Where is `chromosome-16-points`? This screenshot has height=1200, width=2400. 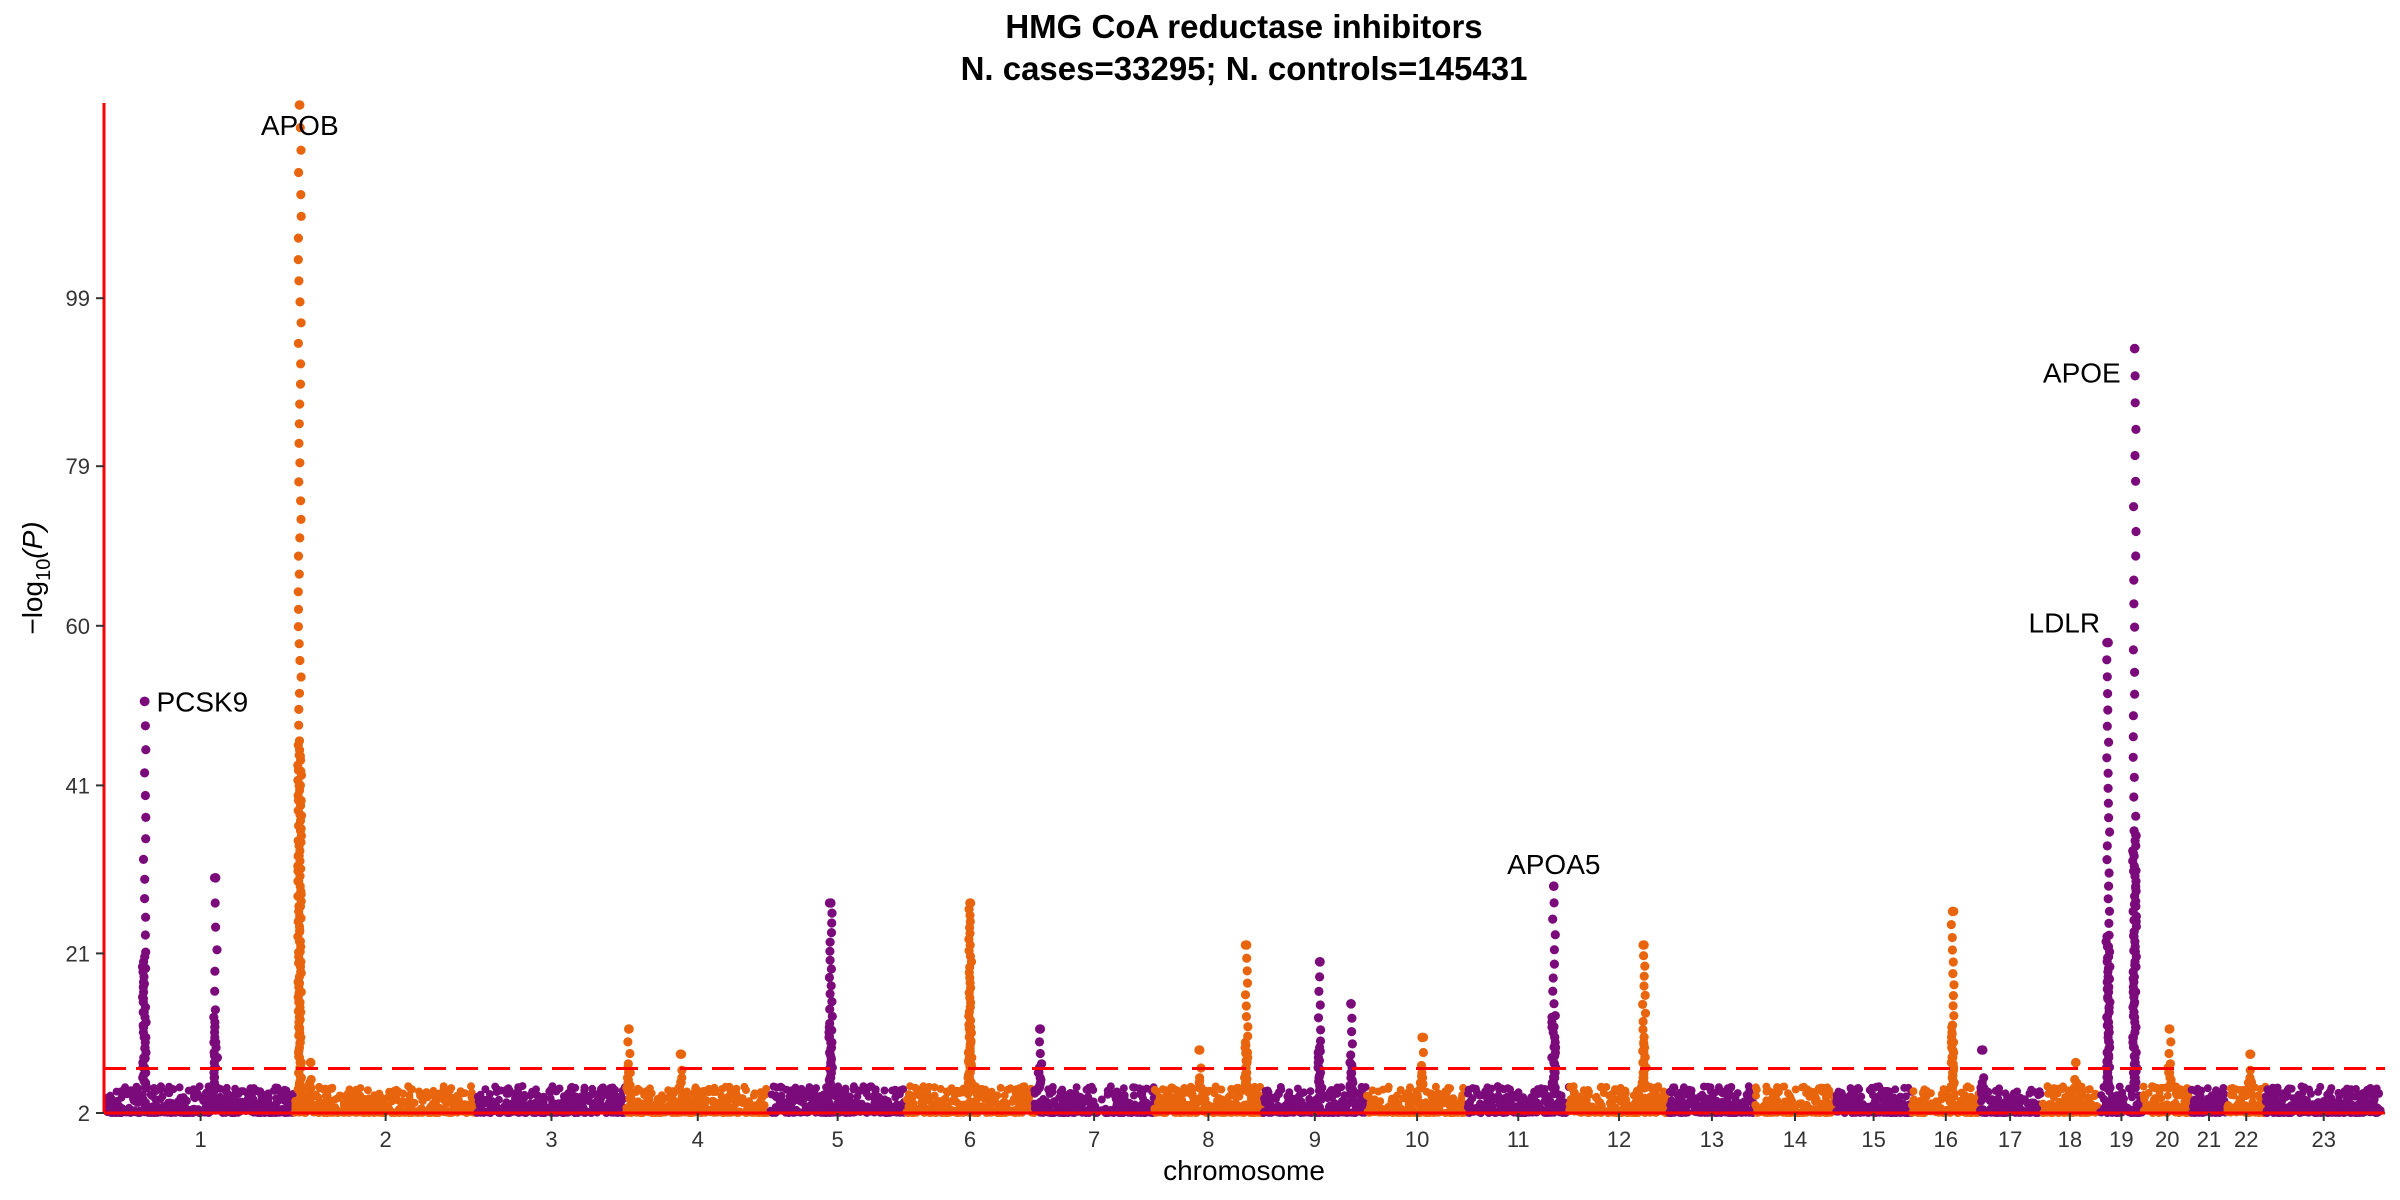
chromosome-16-points is located at coordinates (1945, 1011).